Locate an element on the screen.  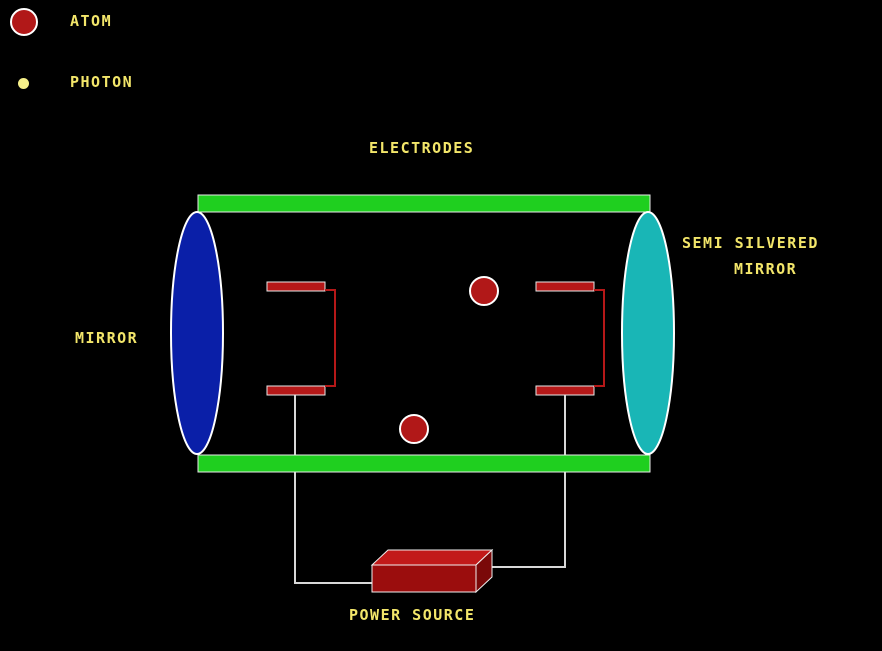
electrodes-label: ELECTRODES is located at coordinates (422, 148).